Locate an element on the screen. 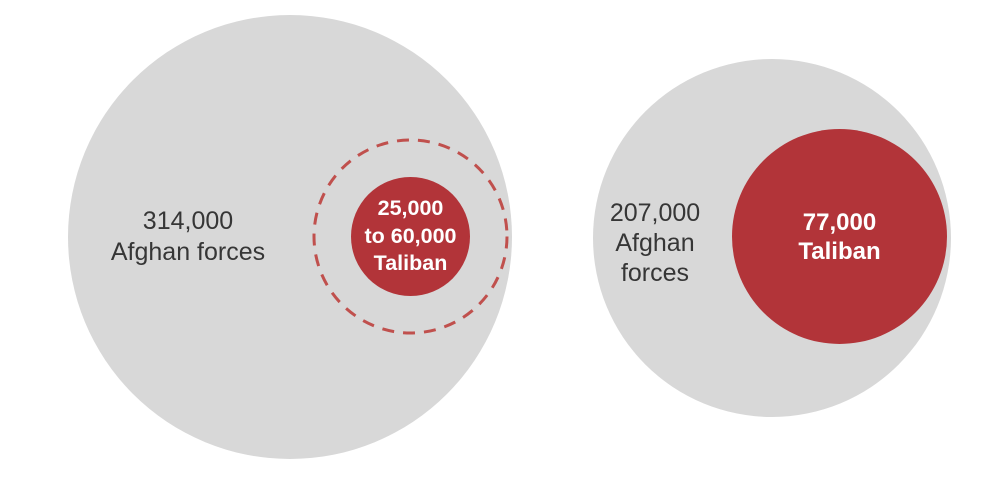 Image resolution: width=1005 pixels, height=479 pixels. taliban-label-right: 77,000 Taliban is located at coordinates (839, 237).